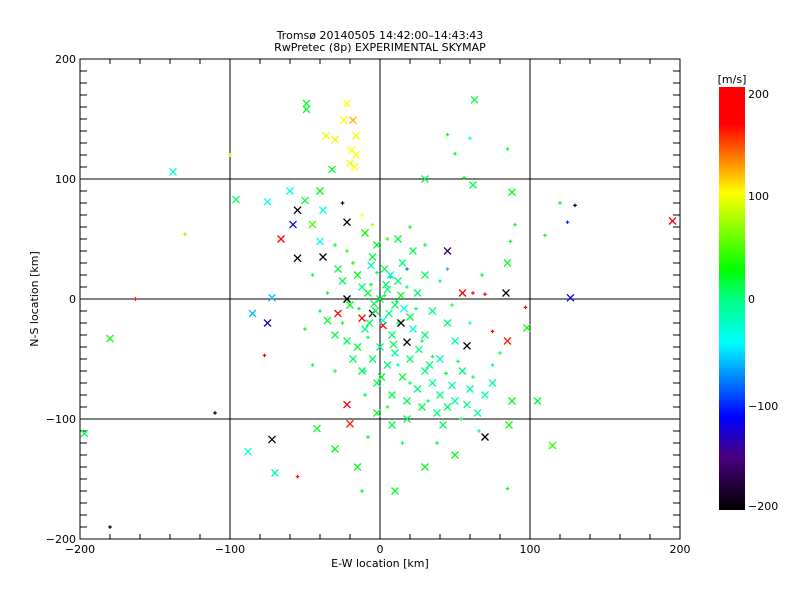  What do you see at coordinates (61, 539) in the screenshot?
I see `y-tick-label: −200` at bounding box center [61, 539].